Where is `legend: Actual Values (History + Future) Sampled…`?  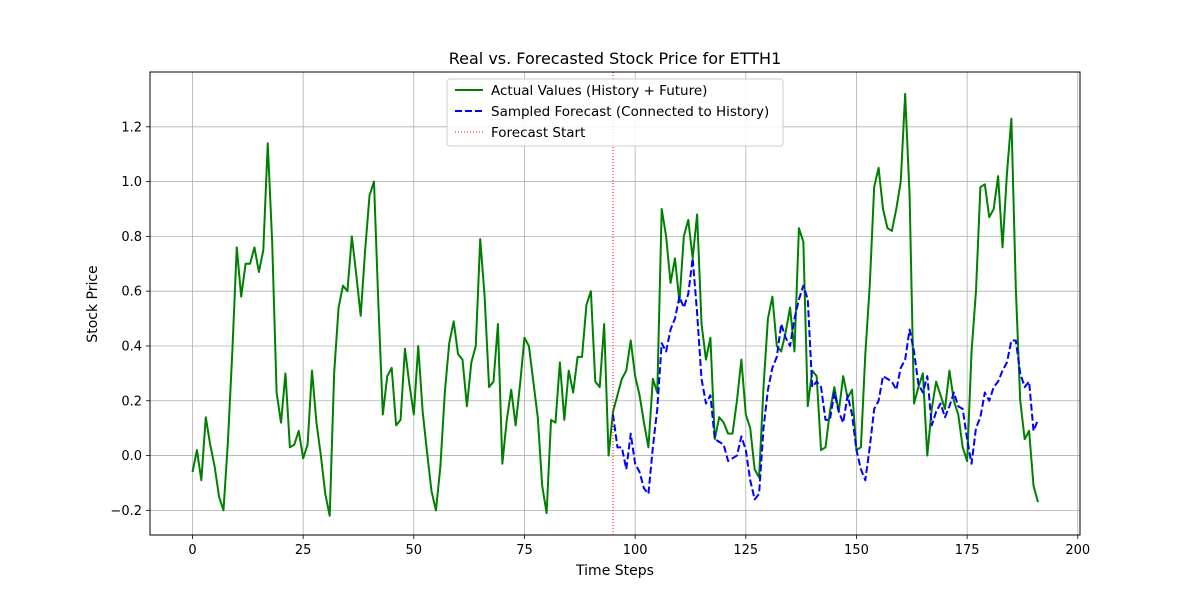 legend: Actual Values (History + Future) Sampled… is located at coordinates (615, 112).